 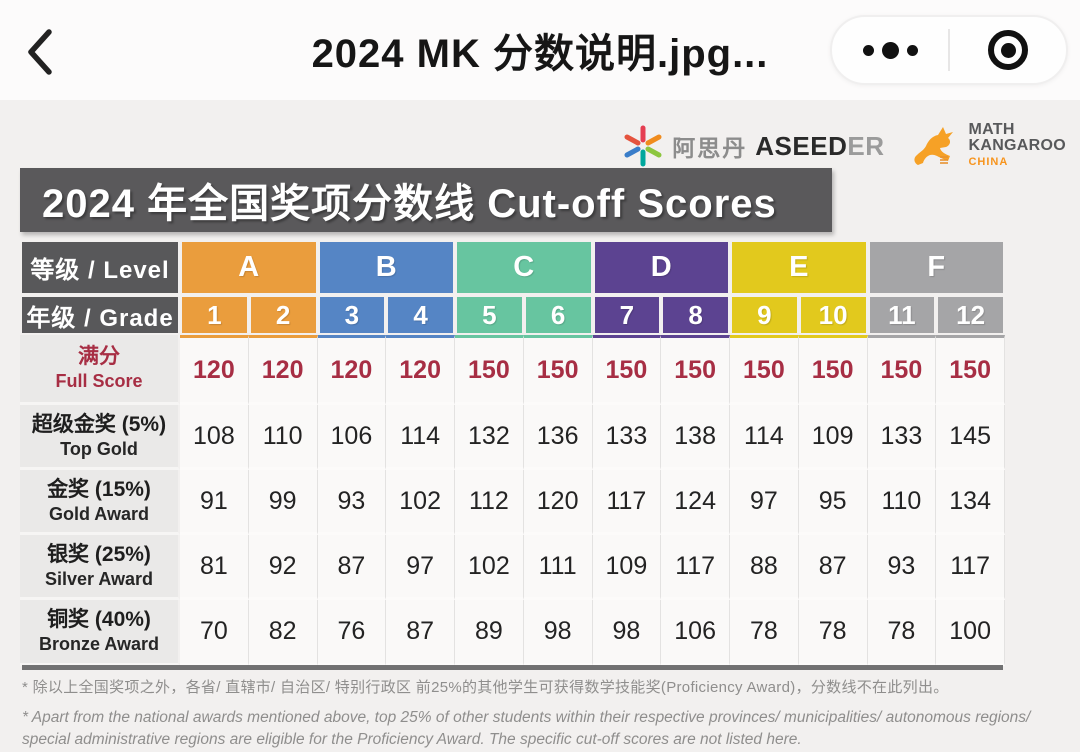 What do you see at coordinates (627, 633) in the screenshot?
I see `score-cell: 98` at bounding box center [627, 633].